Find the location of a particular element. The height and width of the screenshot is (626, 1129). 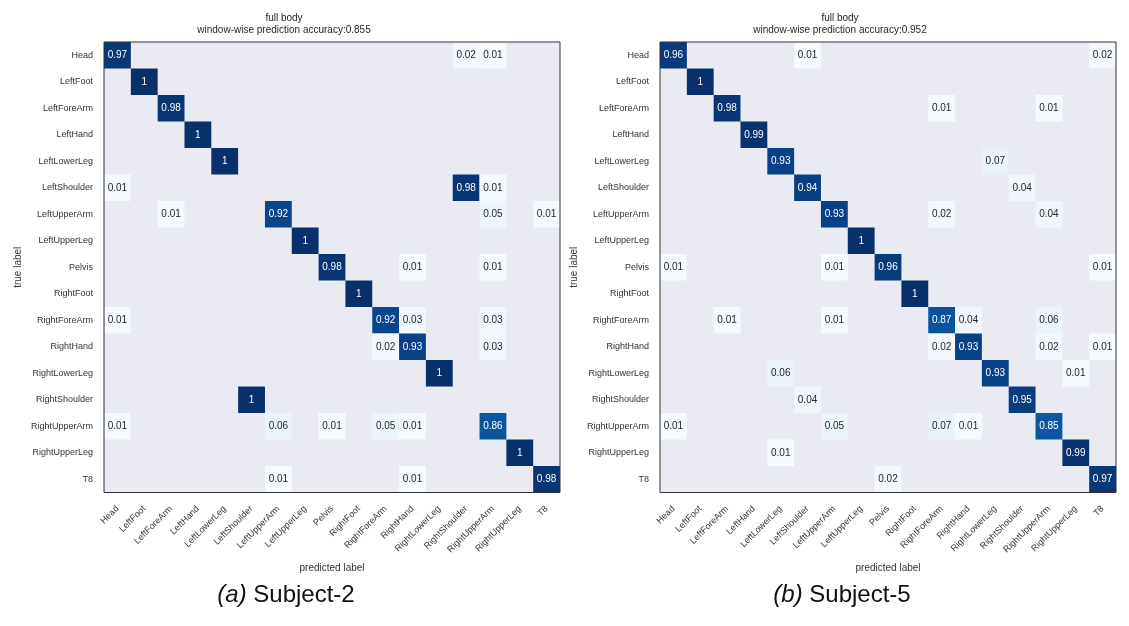

y-tick-label: LeftUpperLeg is located at coordinates (66, 240).